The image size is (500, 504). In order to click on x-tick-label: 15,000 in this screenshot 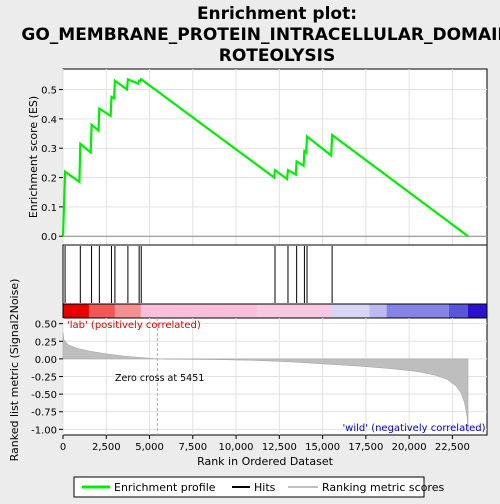, I will do `click(322, 447)`.